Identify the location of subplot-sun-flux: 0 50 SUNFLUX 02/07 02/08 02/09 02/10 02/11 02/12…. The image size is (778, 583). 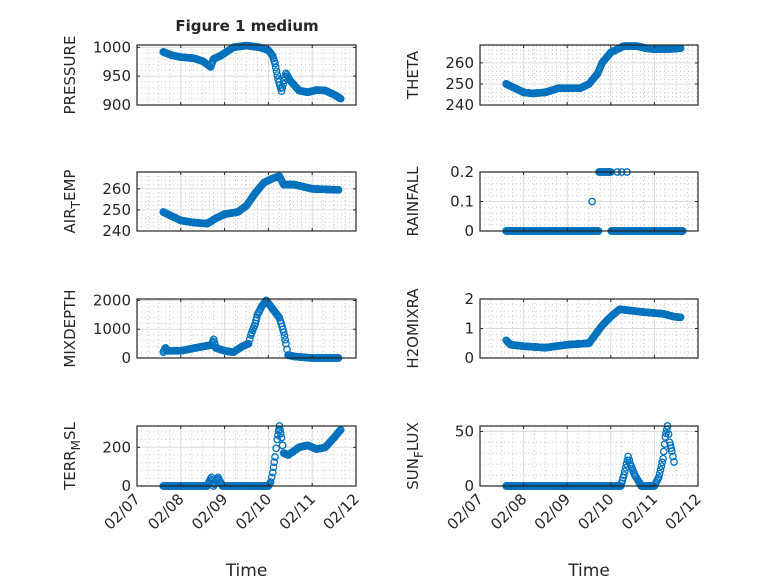
(554, 501).